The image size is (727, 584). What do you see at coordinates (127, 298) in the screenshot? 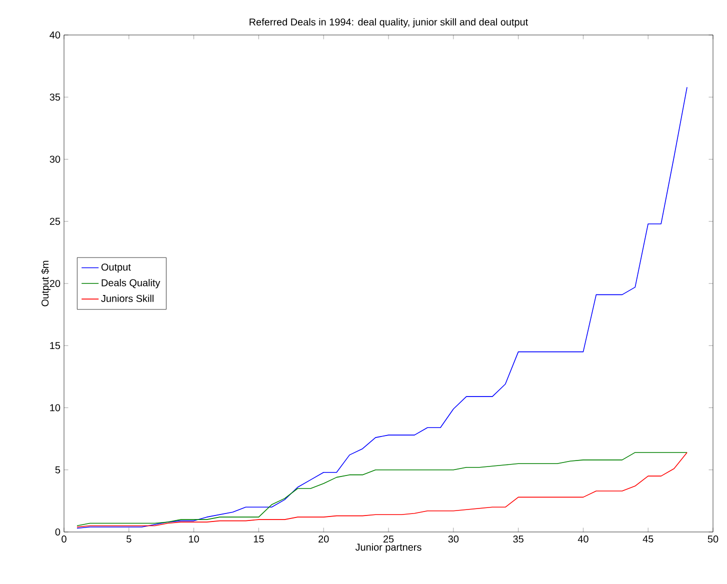
I see `legend-label: Juniors Skill` at bounding box center [127, 298].